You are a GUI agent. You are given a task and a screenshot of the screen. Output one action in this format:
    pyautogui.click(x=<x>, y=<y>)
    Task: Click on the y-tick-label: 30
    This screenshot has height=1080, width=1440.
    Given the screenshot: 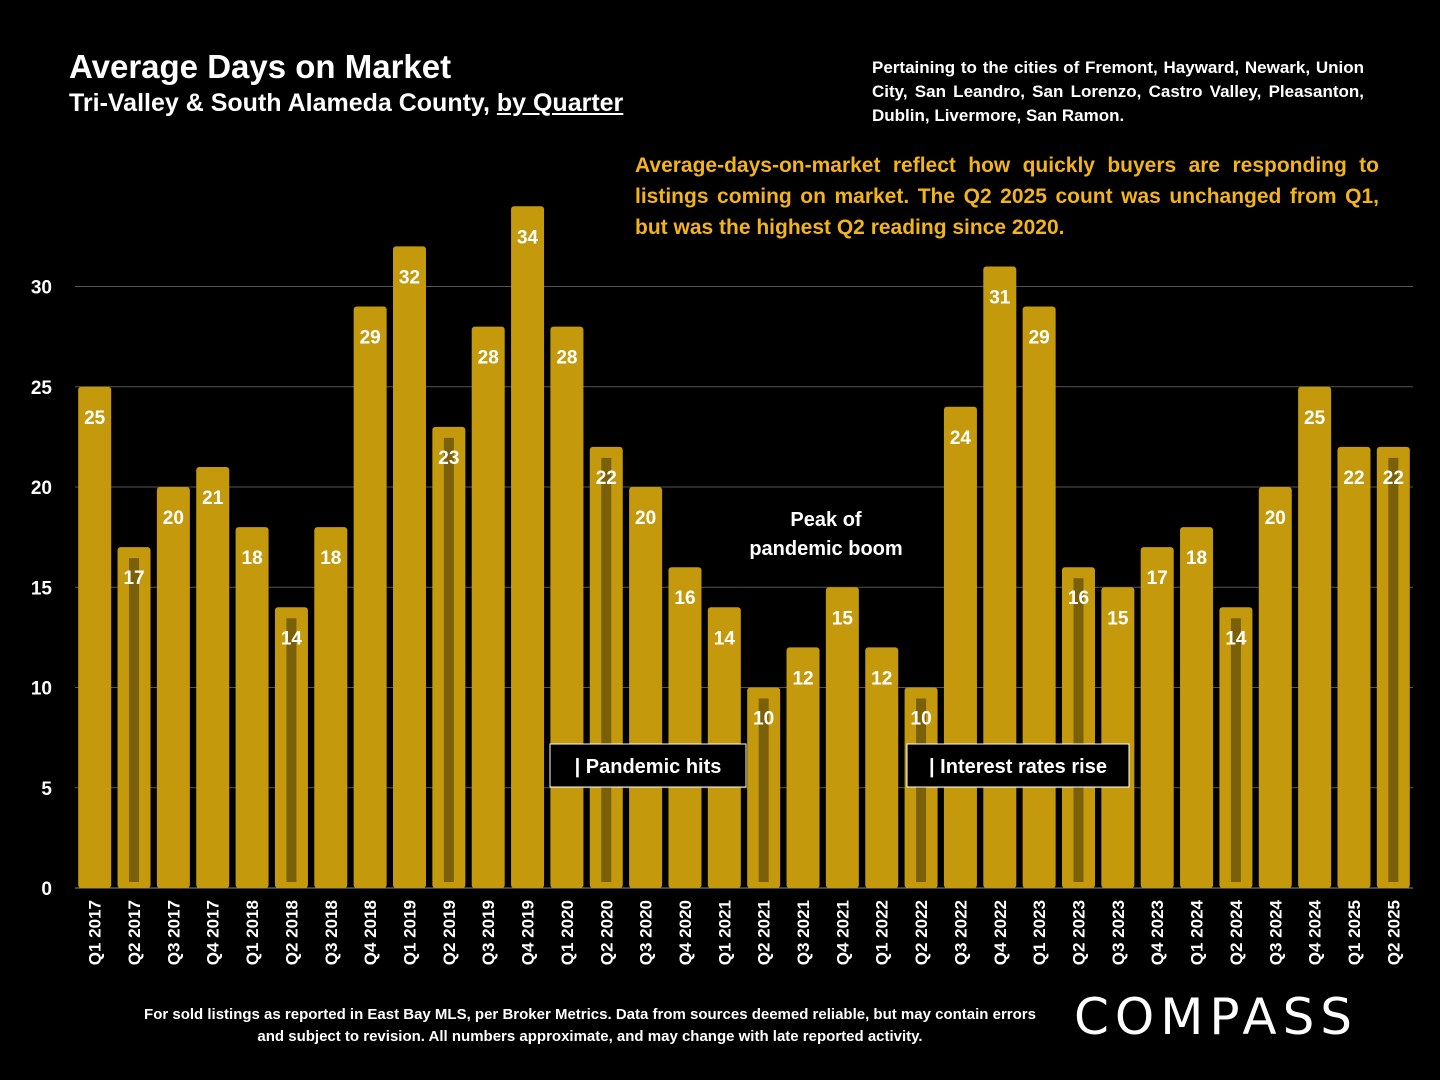 What is the action you would take?
    pyautogui.click(x=41, y=288)
    